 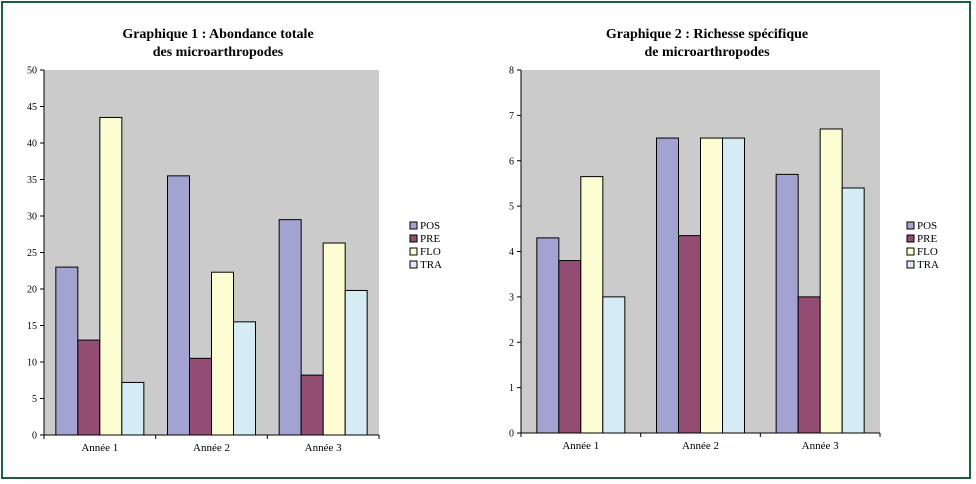 What do you see at coordinates (707, 52) in the screenshot?
I see `chart-2-title-line2: de microarthropodes` at bounding box center [707, 52].